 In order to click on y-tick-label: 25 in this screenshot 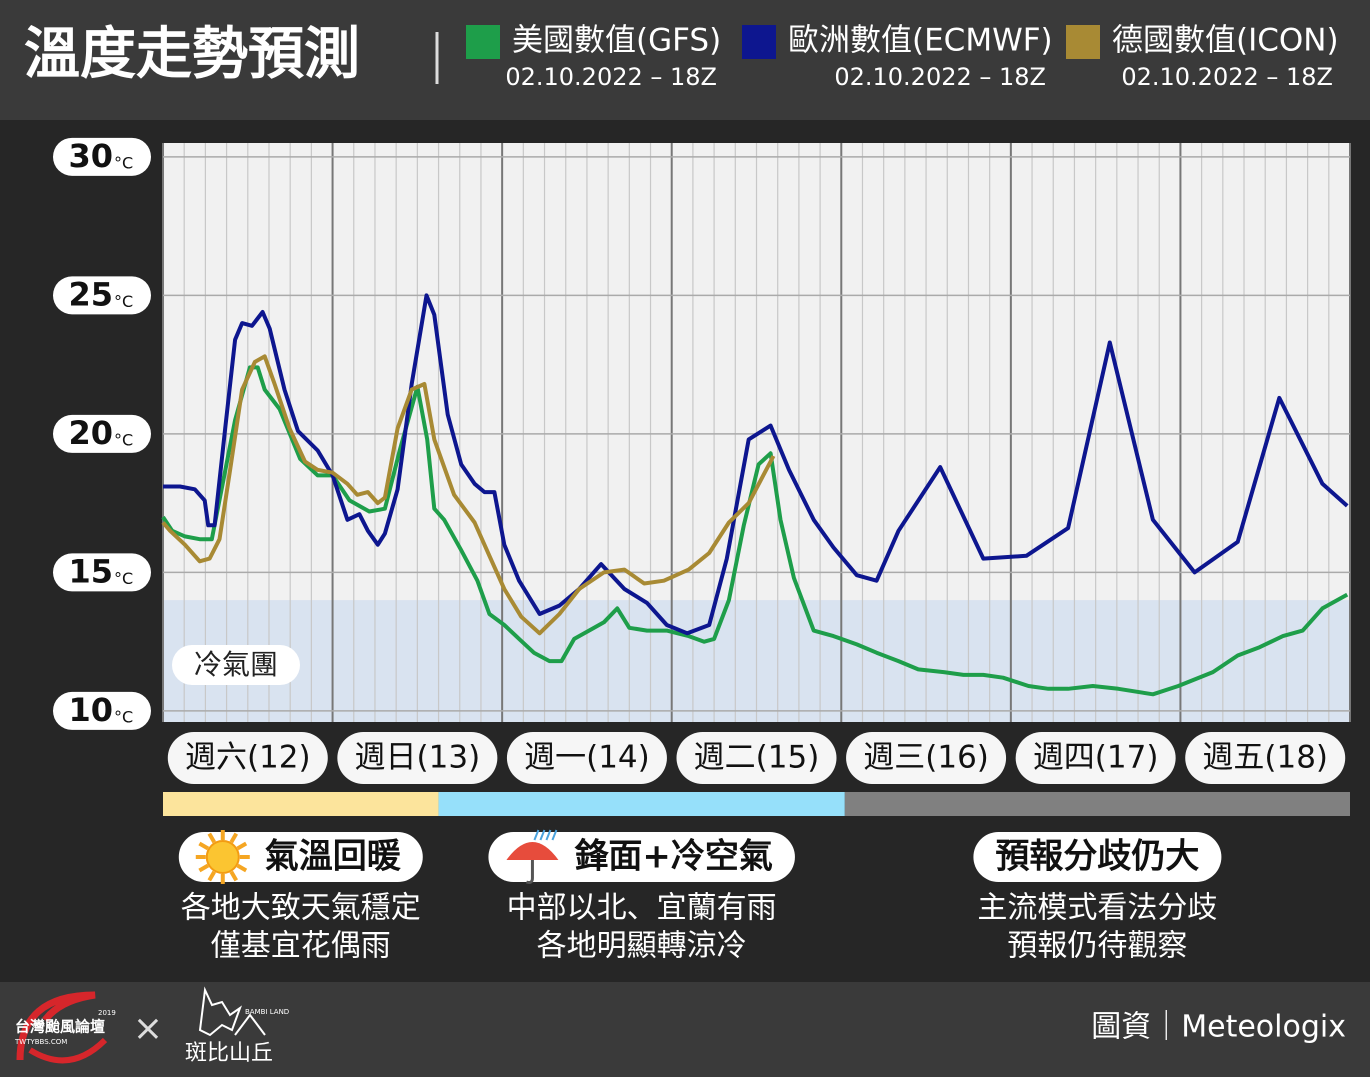, I will do `click(90, 294)`.